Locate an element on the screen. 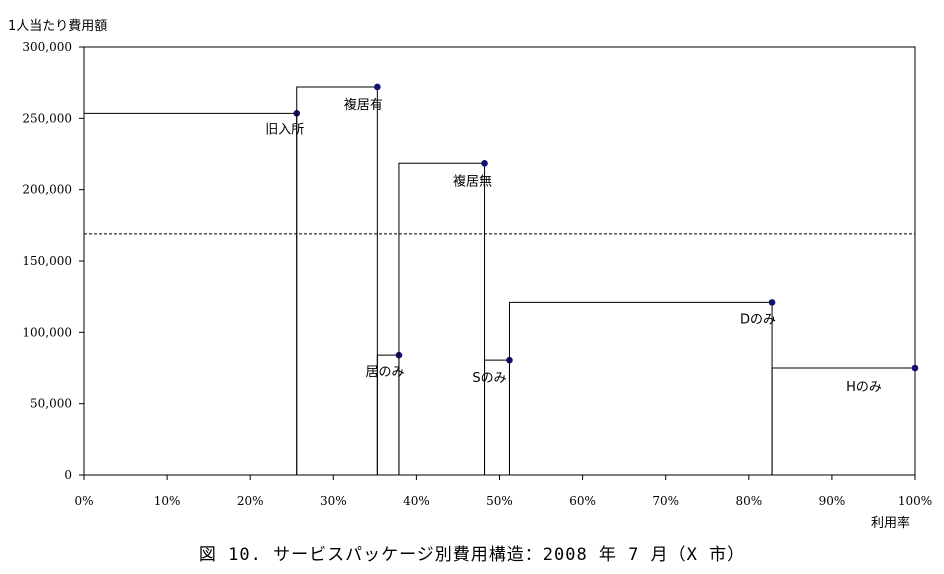 The image size is (944, 574). x-tick-label: 100% is located at coordinates (915, 501).